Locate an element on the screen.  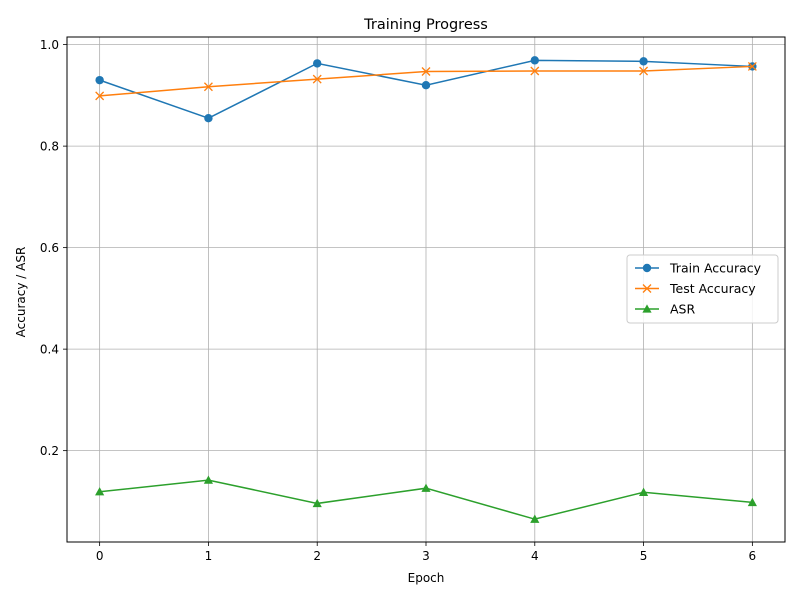
x-tick-label: 3 is located at coordinates (426, 556).